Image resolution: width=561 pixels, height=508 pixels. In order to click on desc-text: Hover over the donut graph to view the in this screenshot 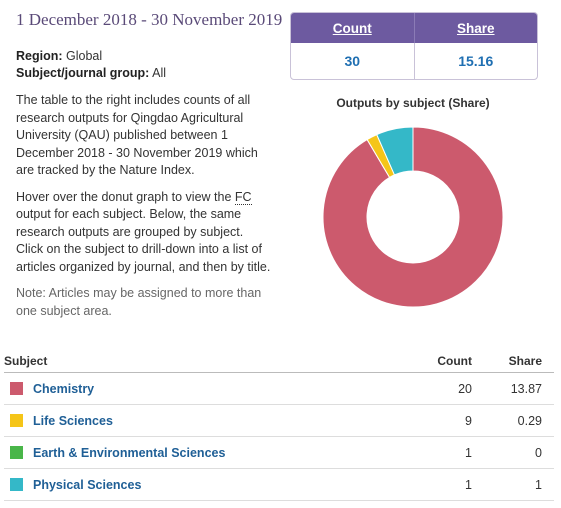, I will do `click(125, 196)`.